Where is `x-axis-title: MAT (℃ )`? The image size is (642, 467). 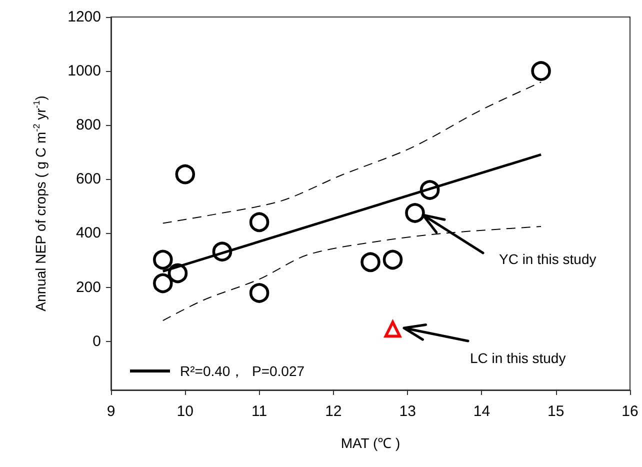 x-axis-title: MAT (℃ ) is located at coordinates (370, 443).